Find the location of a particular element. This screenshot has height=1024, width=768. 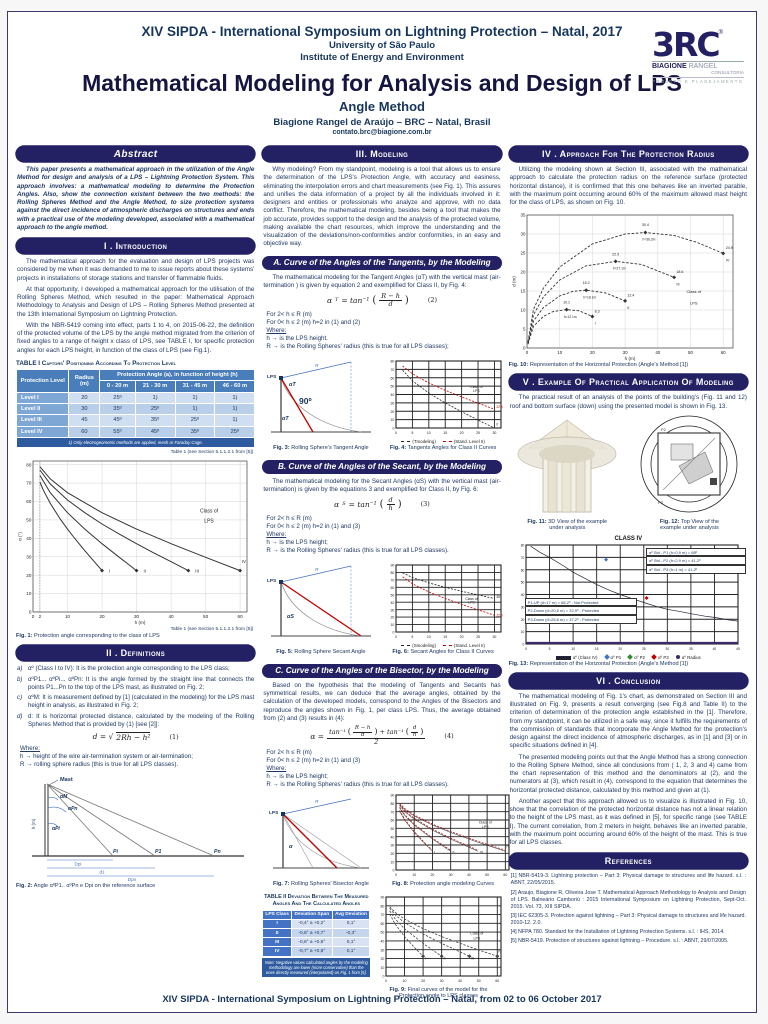

svg-text: 25 is located at coordinates (478, 433).